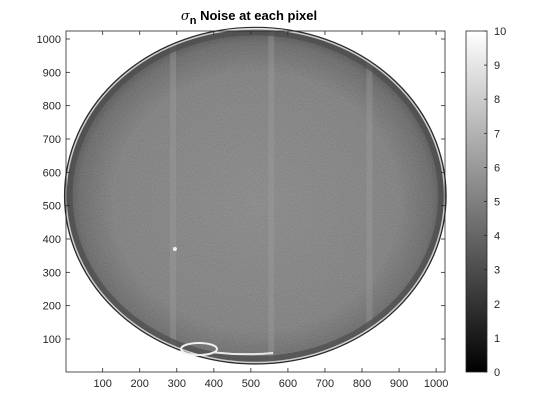 Image resolution: width=560 pixels, height=420 pixels. What do you see at coordinates (497, 305) in the screenshot?
I see `colorbar-tick-label: 2` at bounding box center [497, 305].